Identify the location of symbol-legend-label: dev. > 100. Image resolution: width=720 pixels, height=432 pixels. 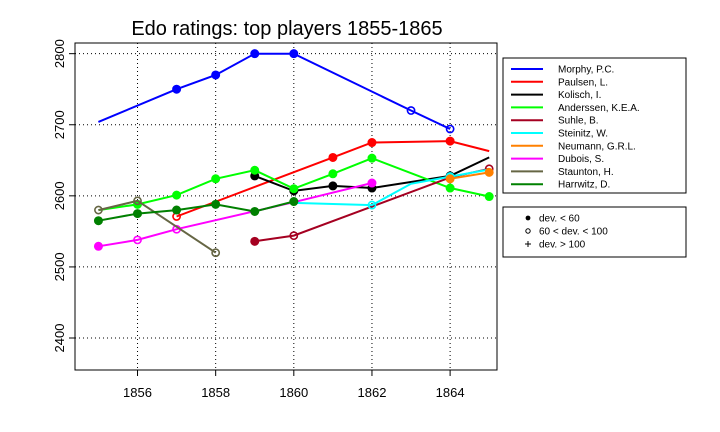
(562, 245).